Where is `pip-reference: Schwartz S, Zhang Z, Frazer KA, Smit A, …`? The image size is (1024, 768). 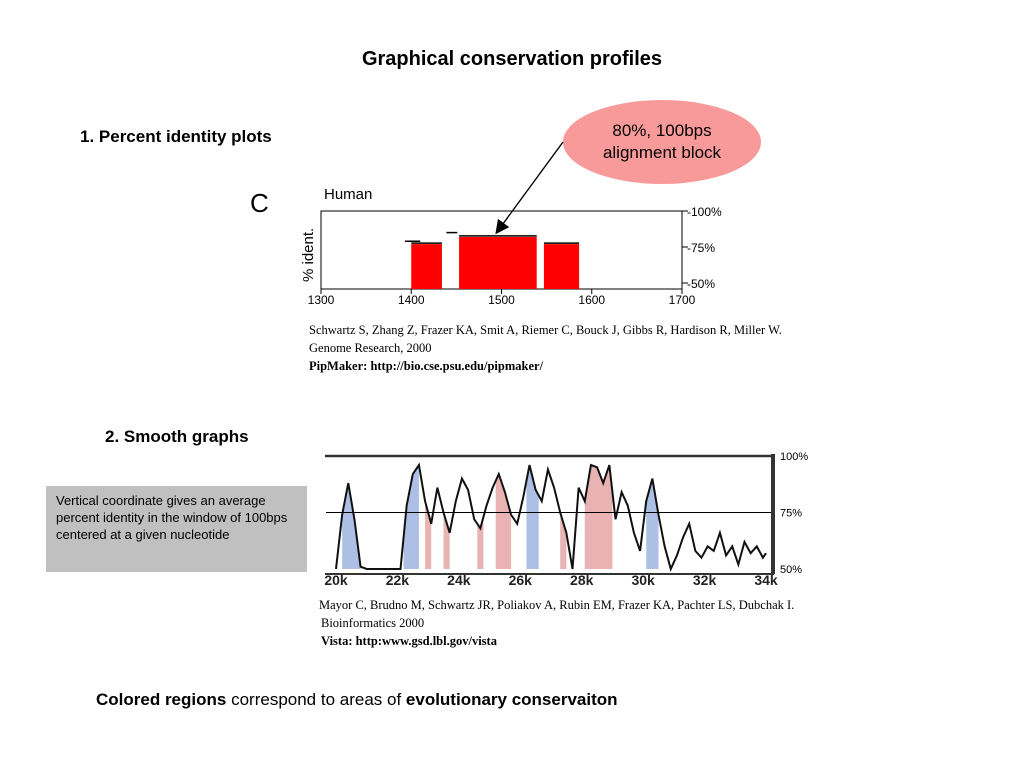 pip-reference: Schwartz S, Zhang Z, Frazer KA, Smit A, … is located at coordinates (545, 348).